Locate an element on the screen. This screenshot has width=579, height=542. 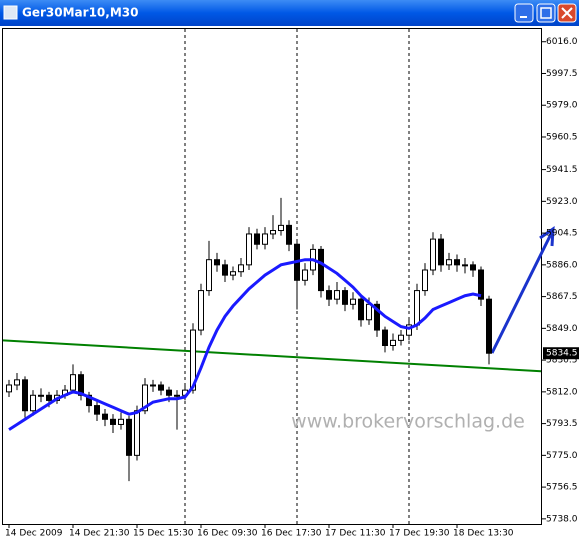
maximize-button is located at coordinates (546, 13).